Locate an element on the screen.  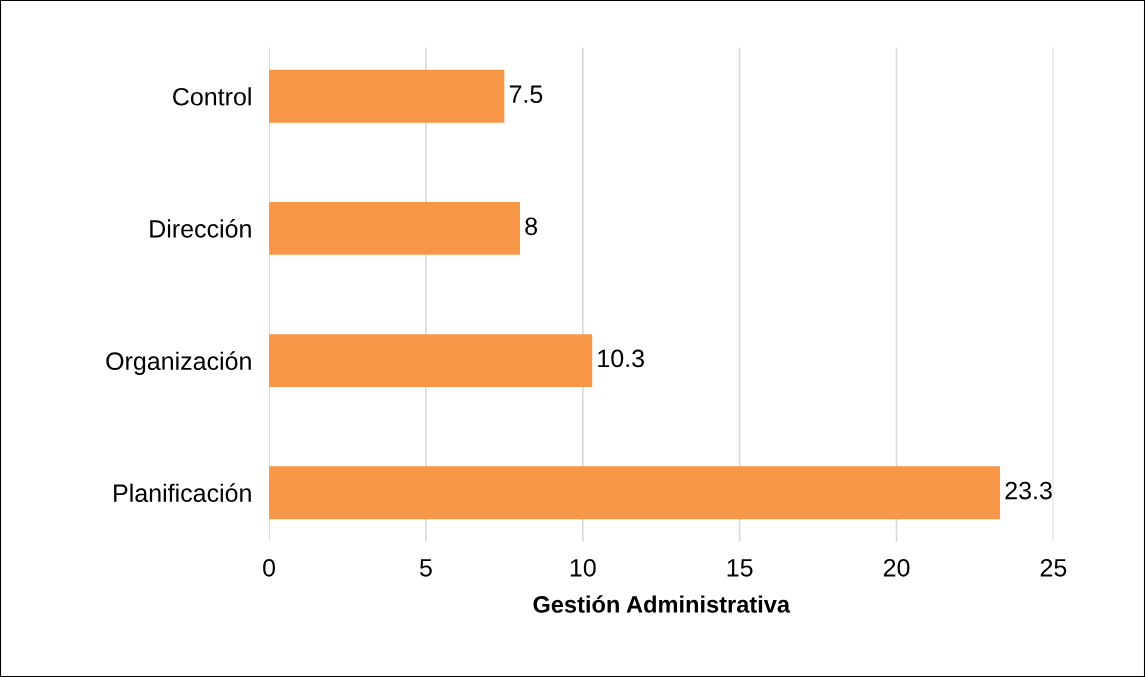
x-tick-label: 15 is located at coordinates (740, 568).